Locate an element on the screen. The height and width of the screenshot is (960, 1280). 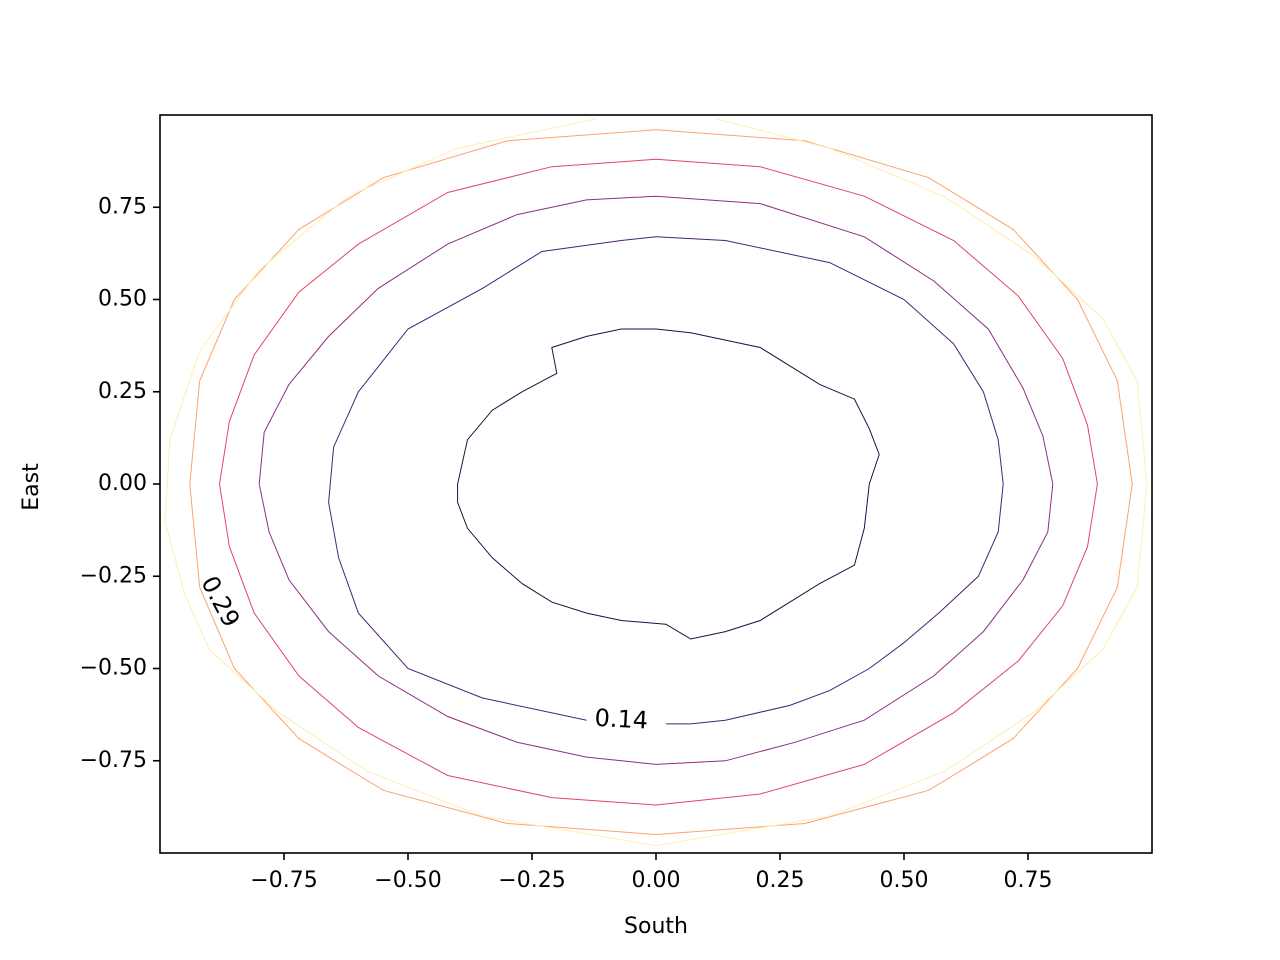
x-axis-label: South is located at coordinates (656, 926).